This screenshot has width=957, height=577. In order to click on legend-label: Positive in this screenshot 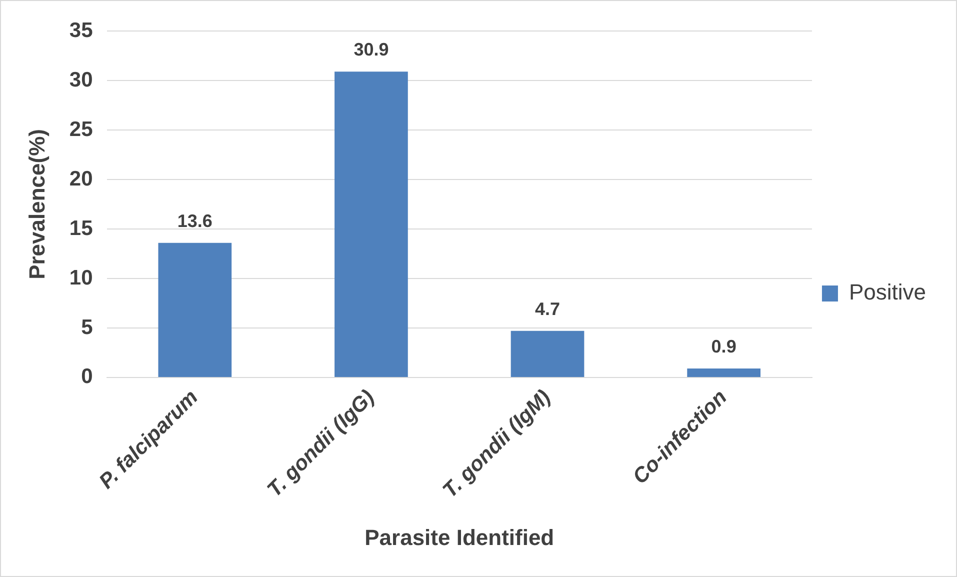, I will do `click(887, 292)`.